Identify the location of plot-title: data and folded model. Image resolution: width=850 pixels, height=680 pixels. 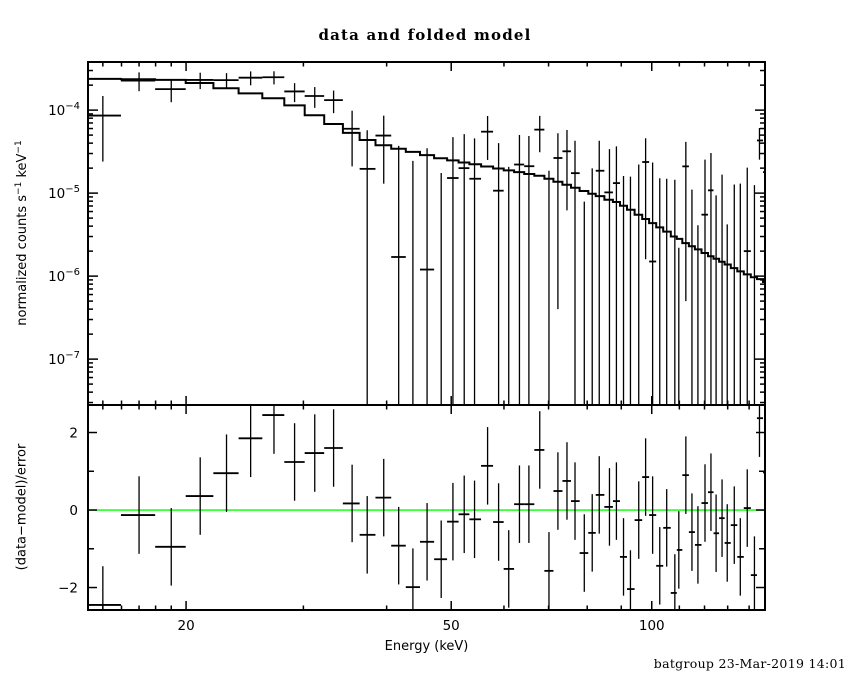
(425, 35).